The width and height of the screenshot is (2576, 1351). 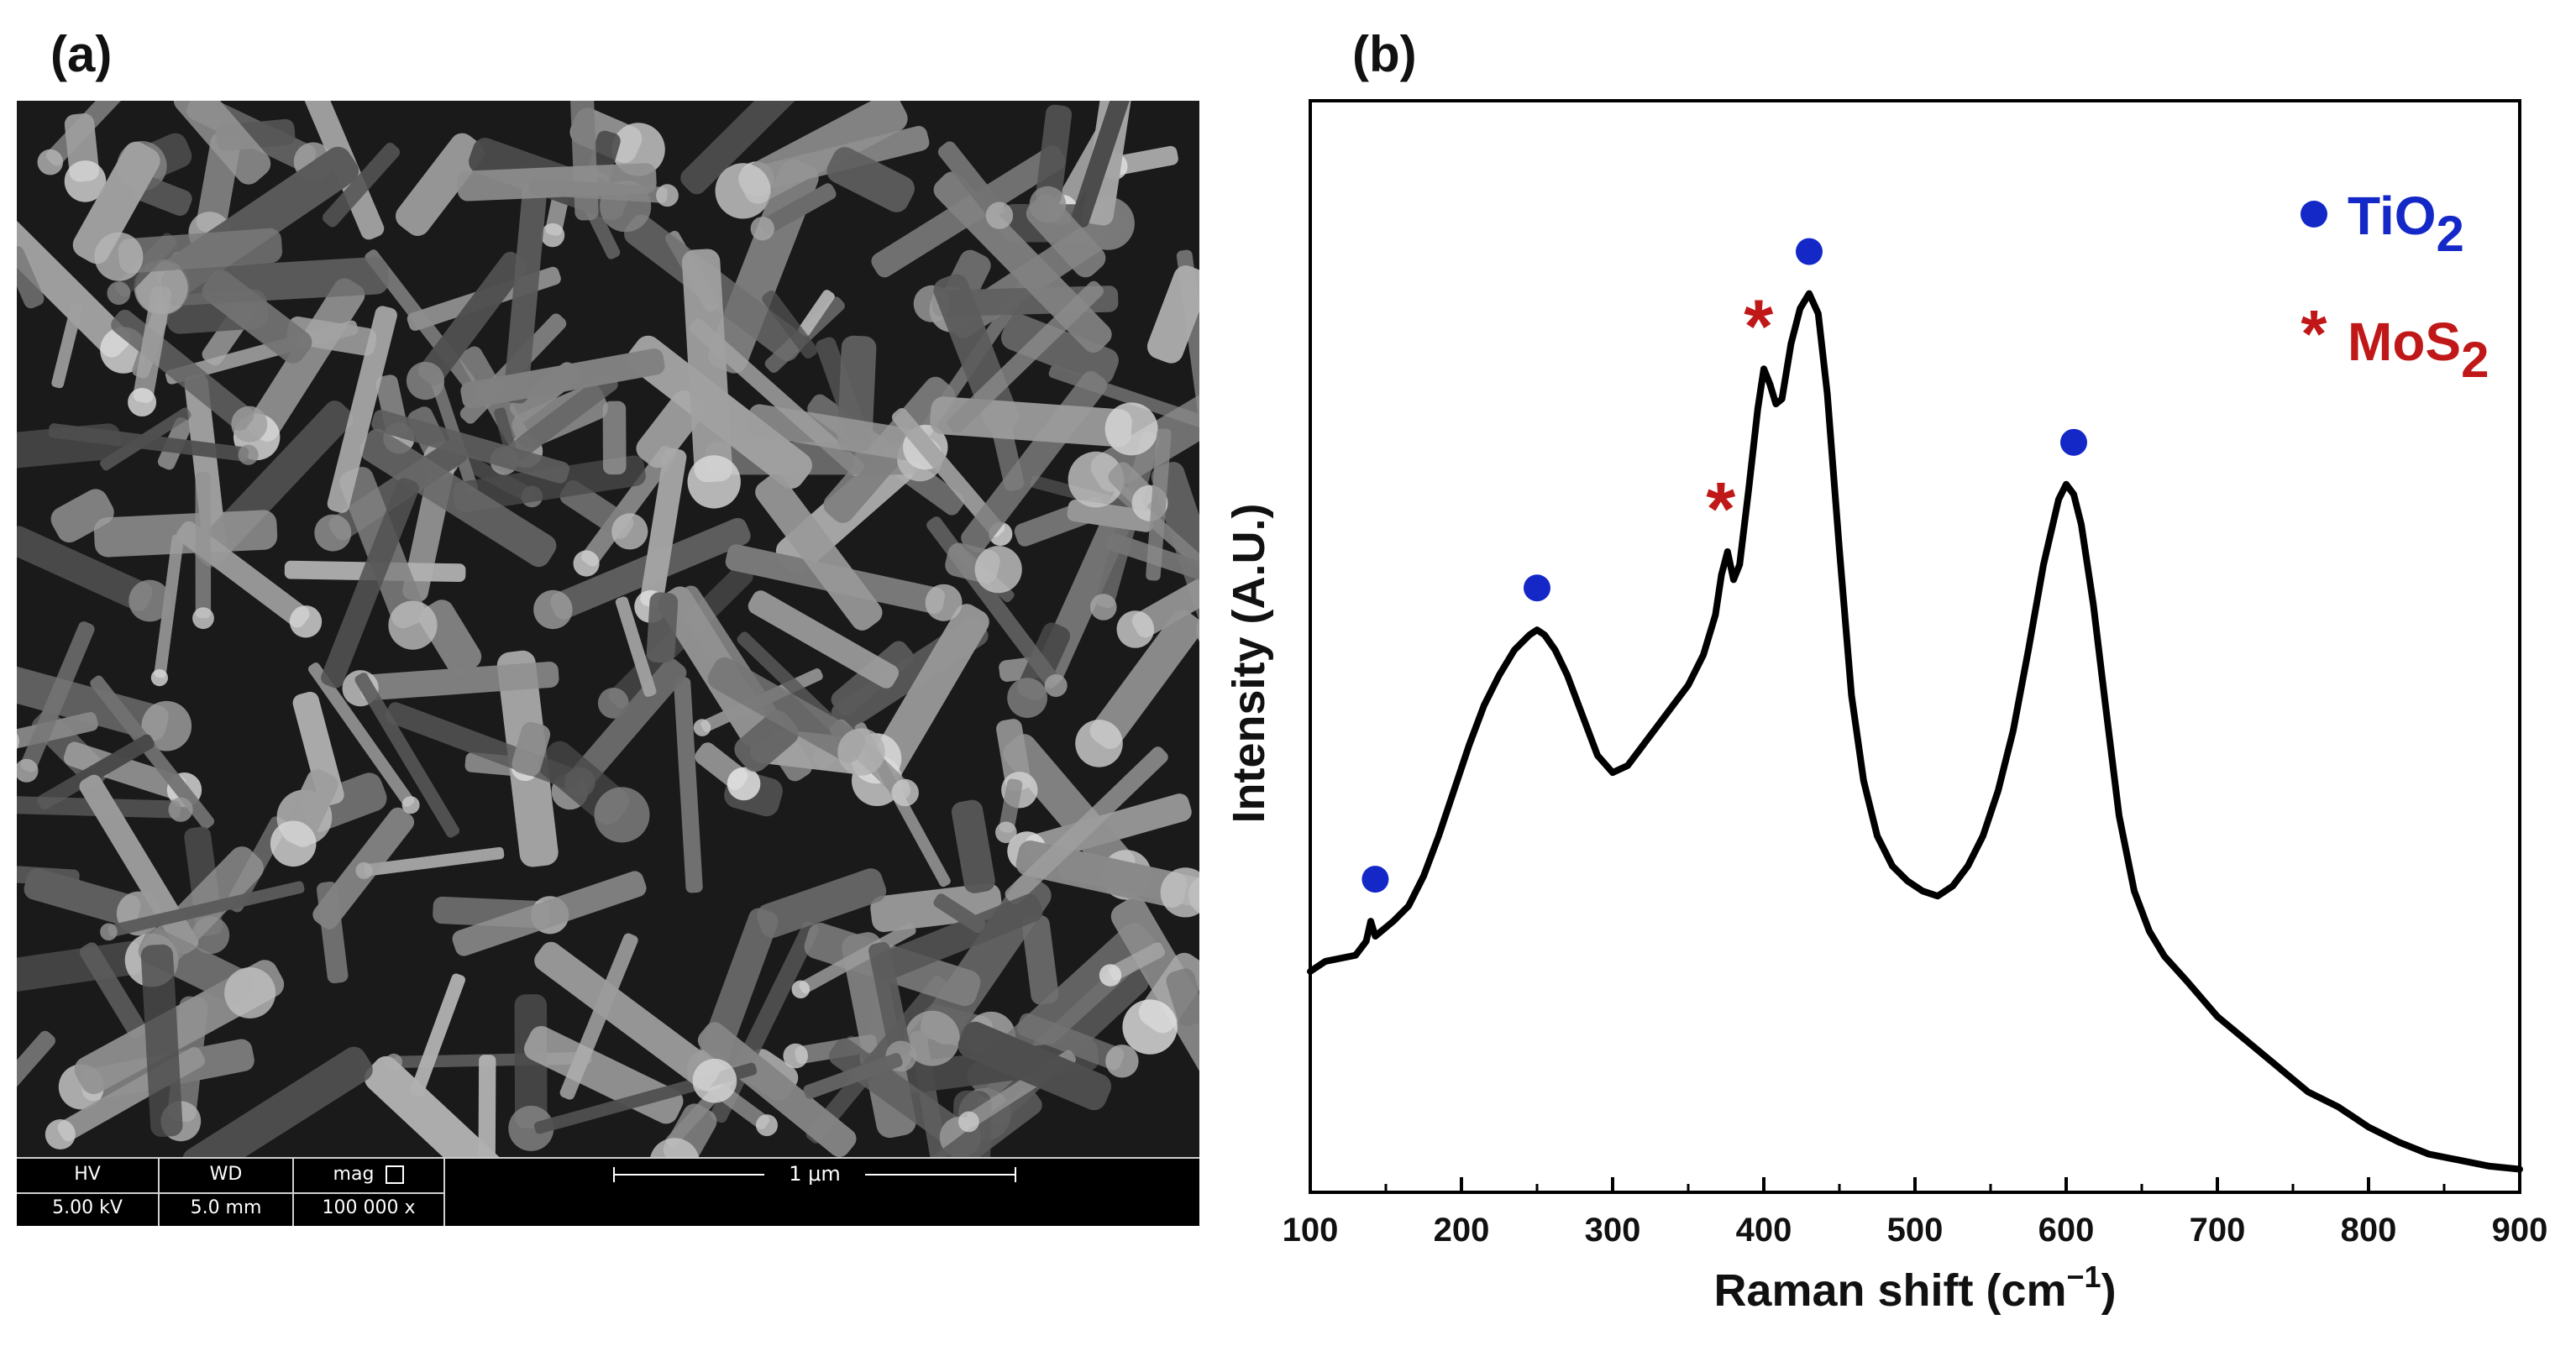 What do you see at coordinates (369, 1192) in the screenshot?
I see `mag-cell: mag 100 000 x` at bounding box center [369, 1192].